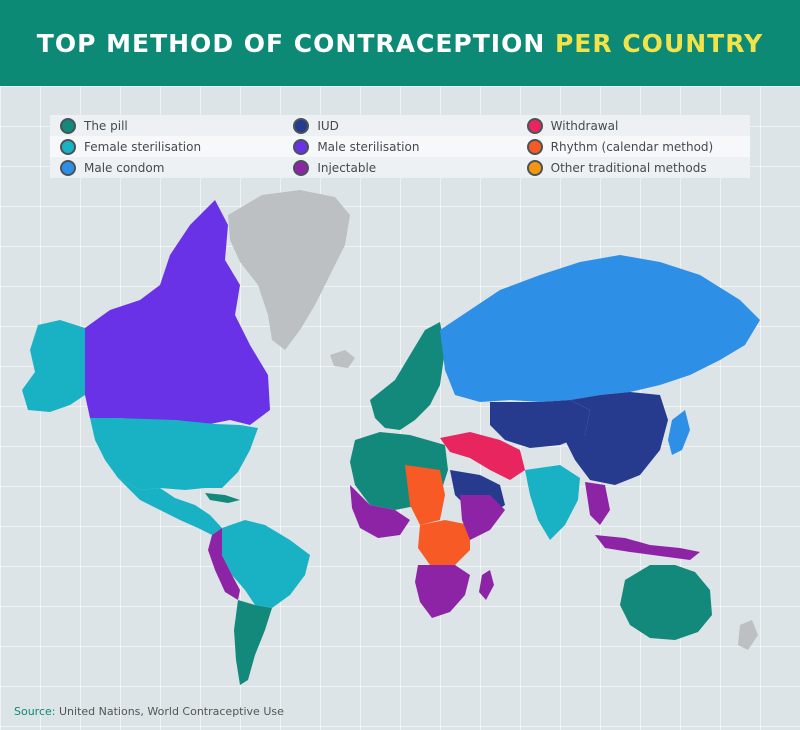 The width and height of the screenshot is (800, 730). Describe the element at coordinates (166, 167) in the screenshot. I see `legend-item-male-condom: Male condom` at that location.